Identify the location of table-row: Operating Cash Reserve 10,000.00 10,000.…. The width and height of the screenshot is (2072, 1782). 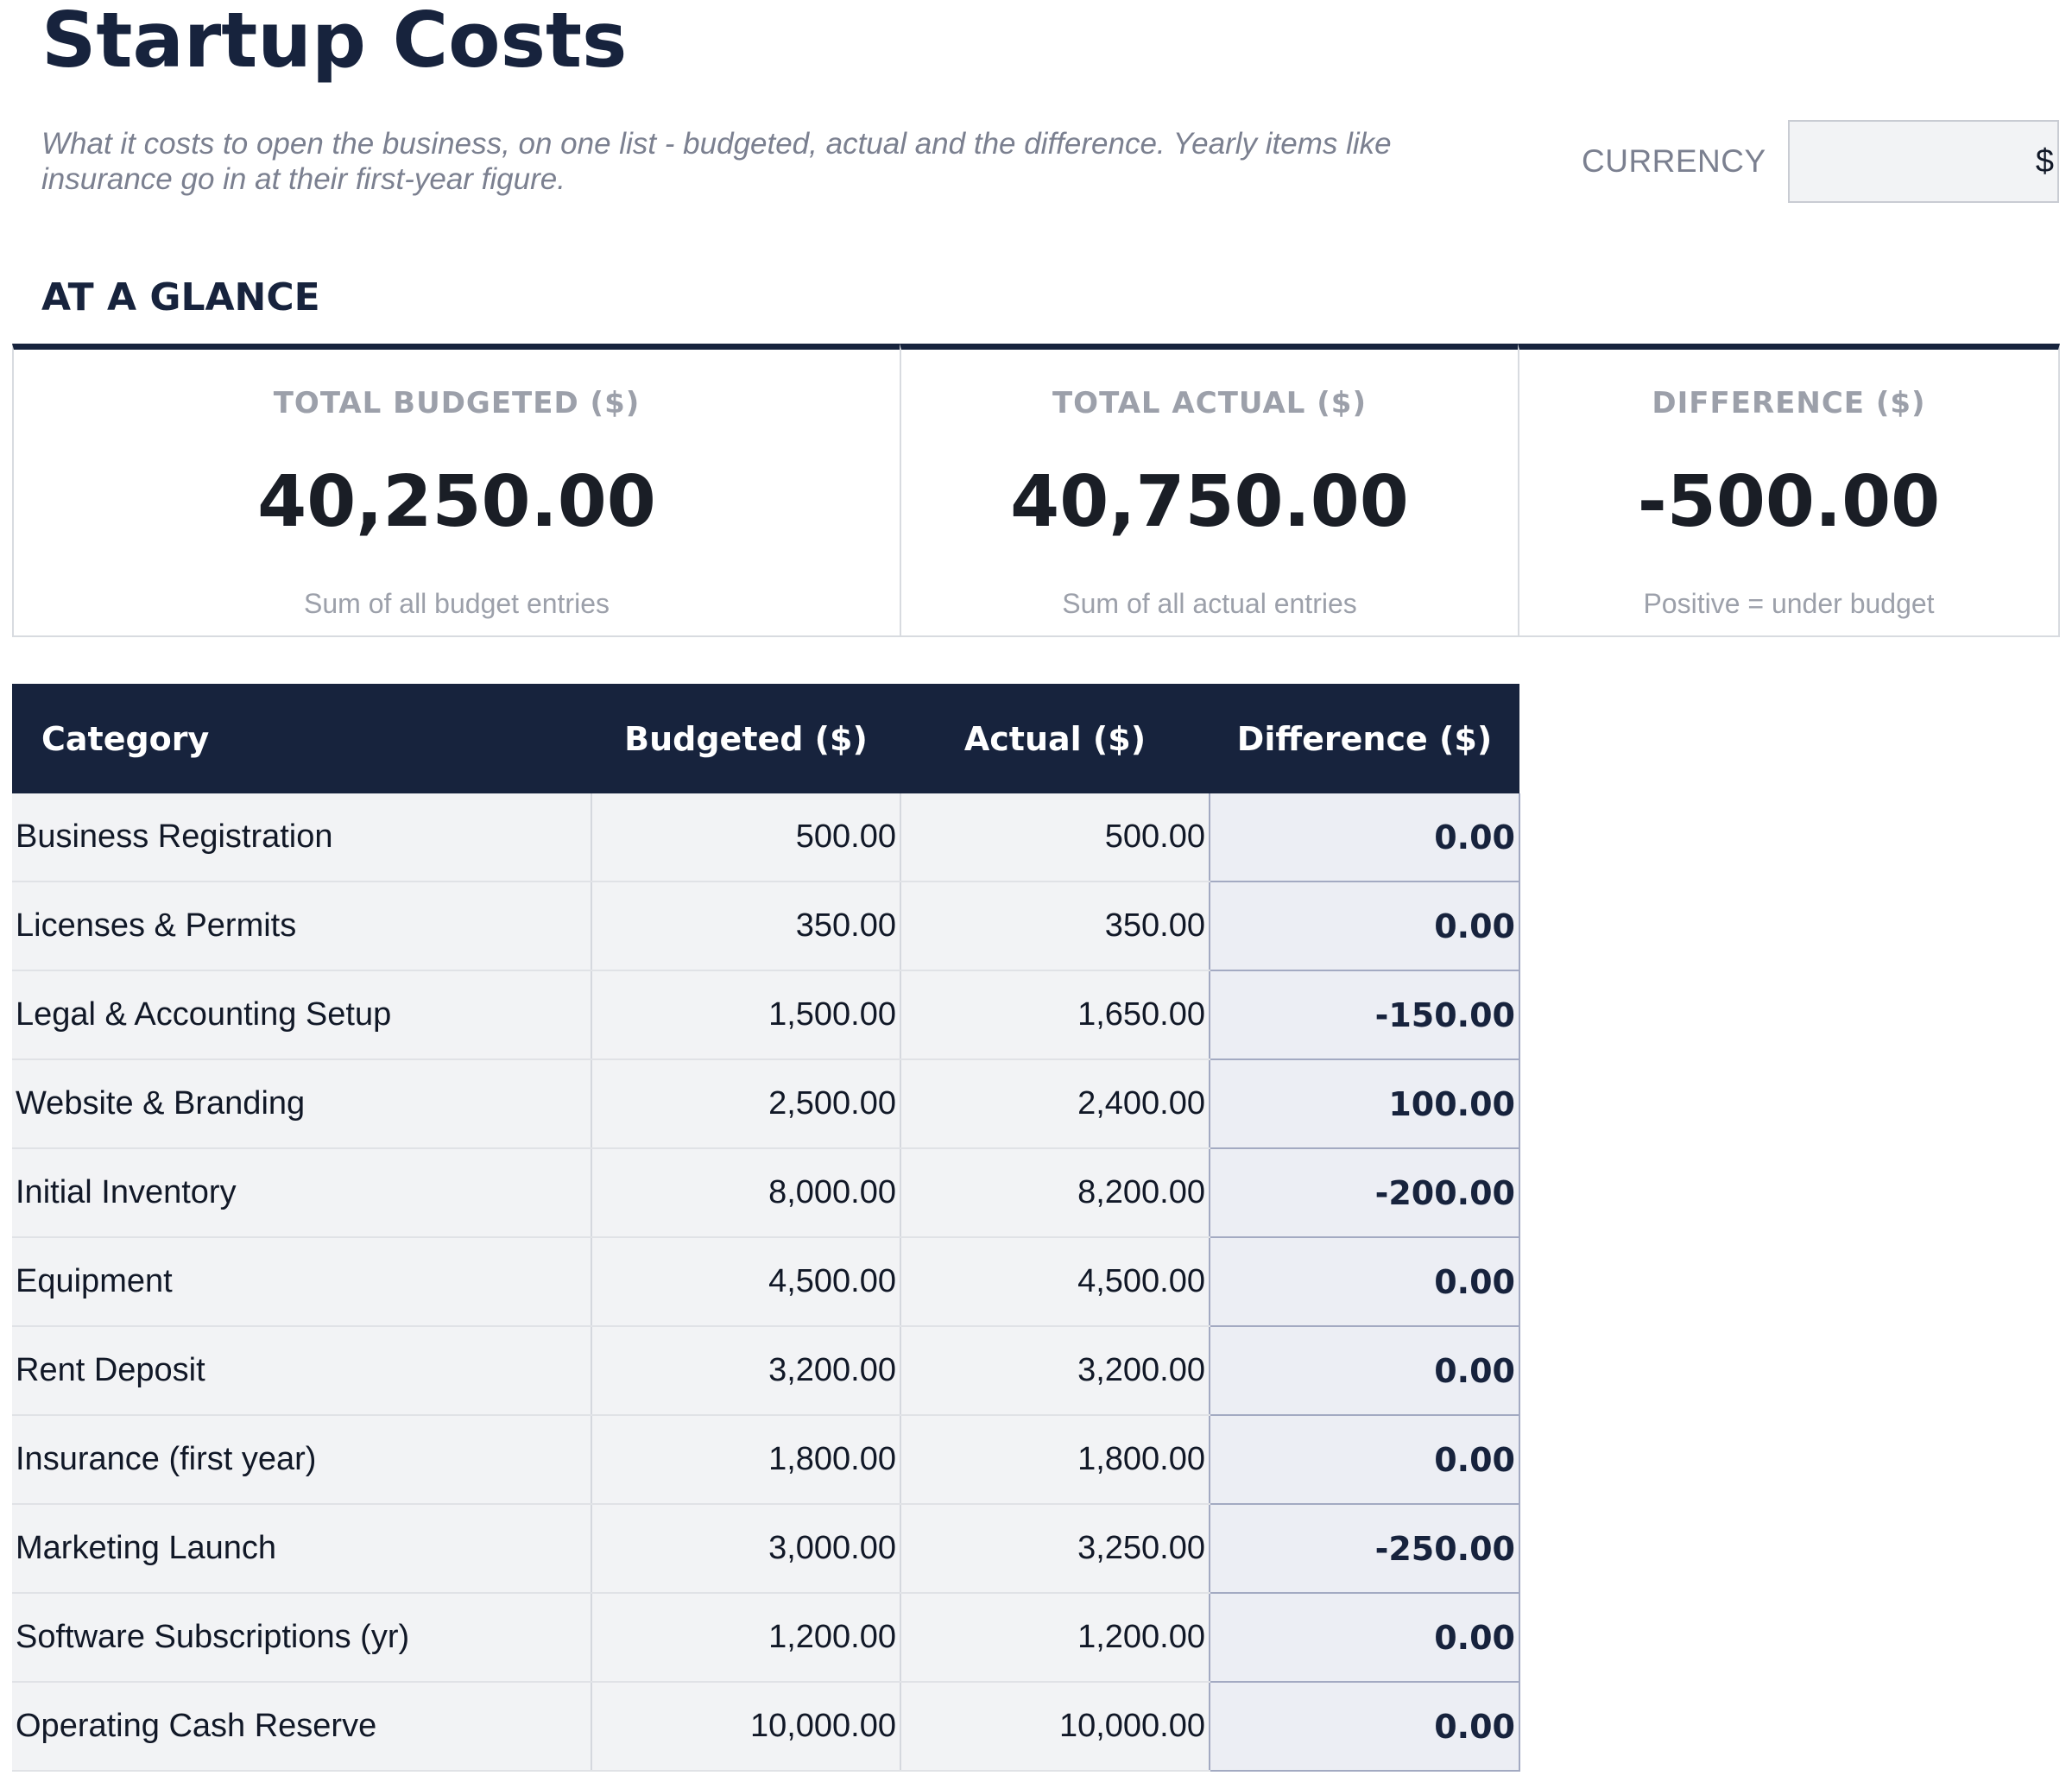
(766, 1727).